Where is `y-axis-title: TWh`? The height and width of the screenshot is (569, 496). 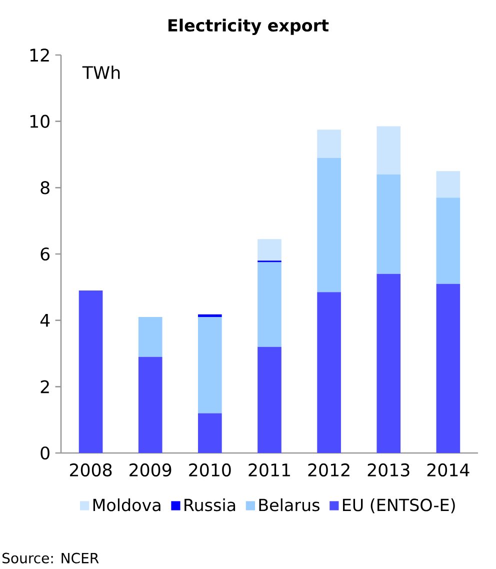
y-axis-title: TWh is located at coordinates (101, 72).